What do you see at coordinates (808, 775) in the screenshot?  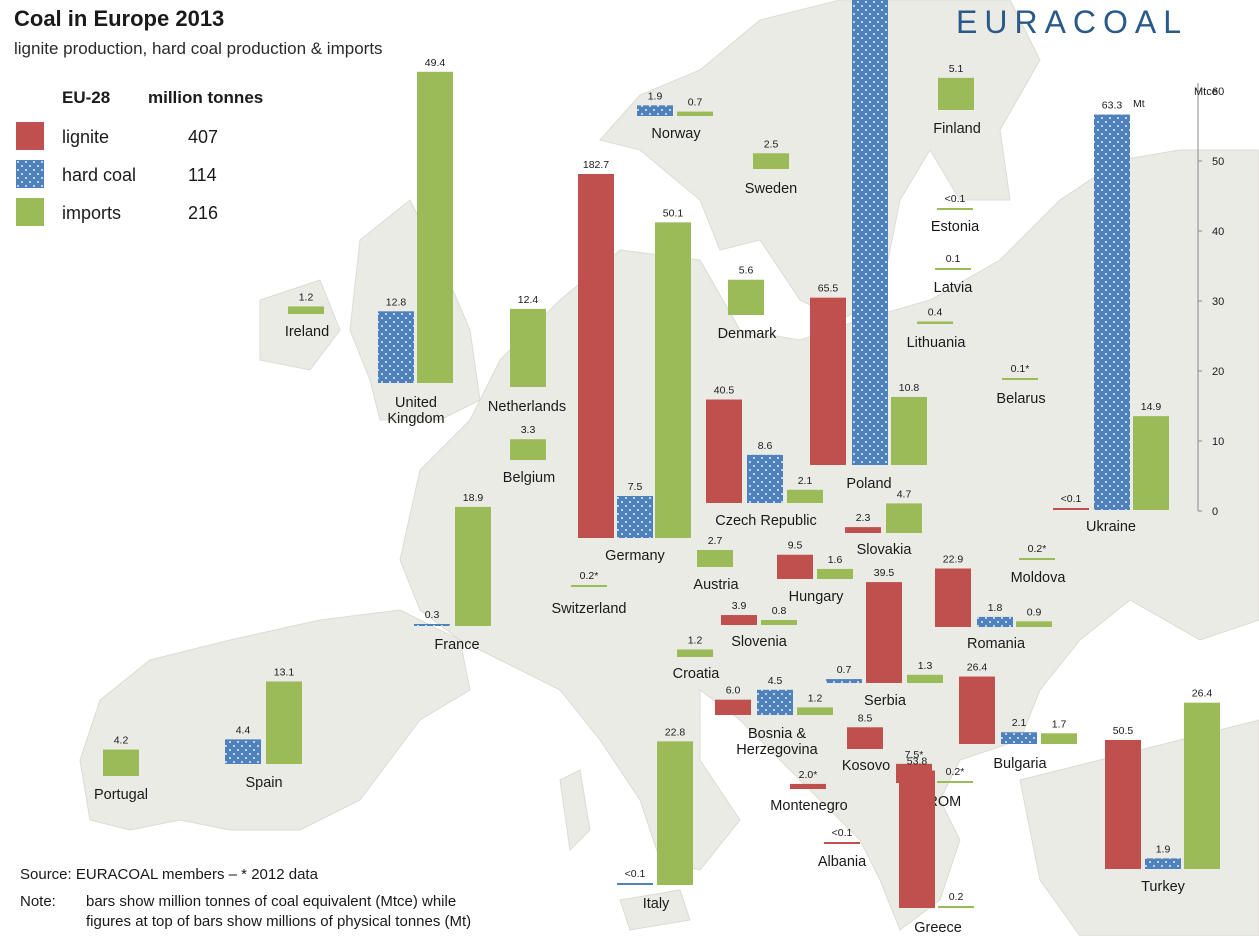 I see `data-label: 2.0*` at bounding box center [808, 775].